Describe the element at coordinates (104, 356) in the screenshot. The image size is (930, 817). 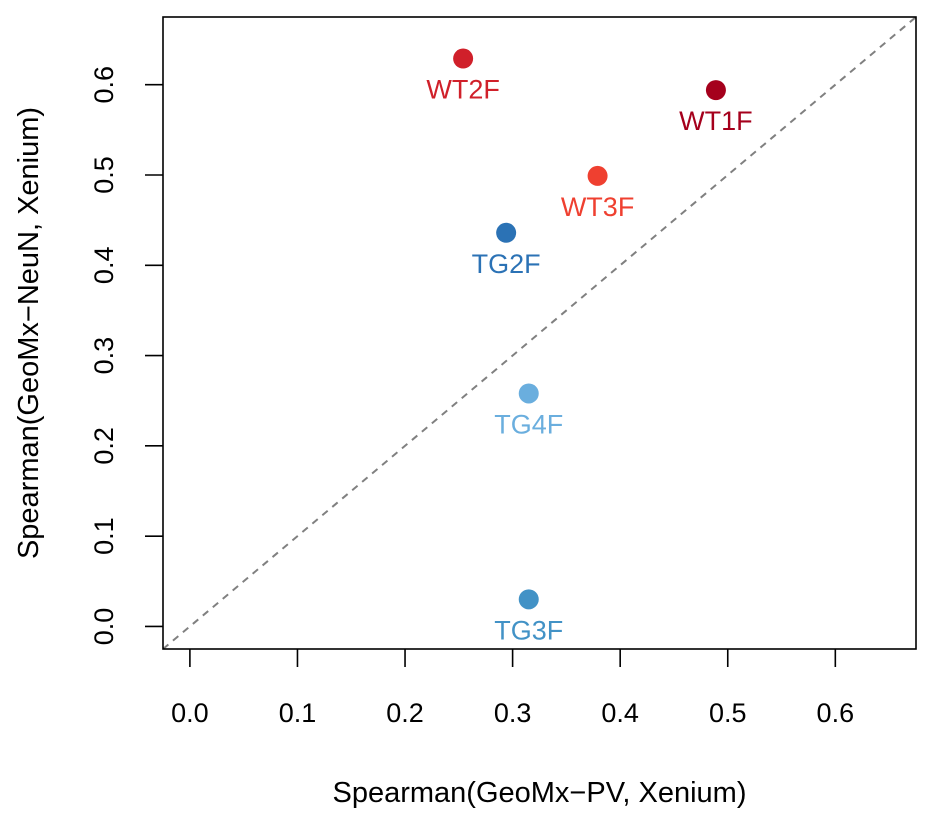
I see `y-tick-label: 0.3` at that location.